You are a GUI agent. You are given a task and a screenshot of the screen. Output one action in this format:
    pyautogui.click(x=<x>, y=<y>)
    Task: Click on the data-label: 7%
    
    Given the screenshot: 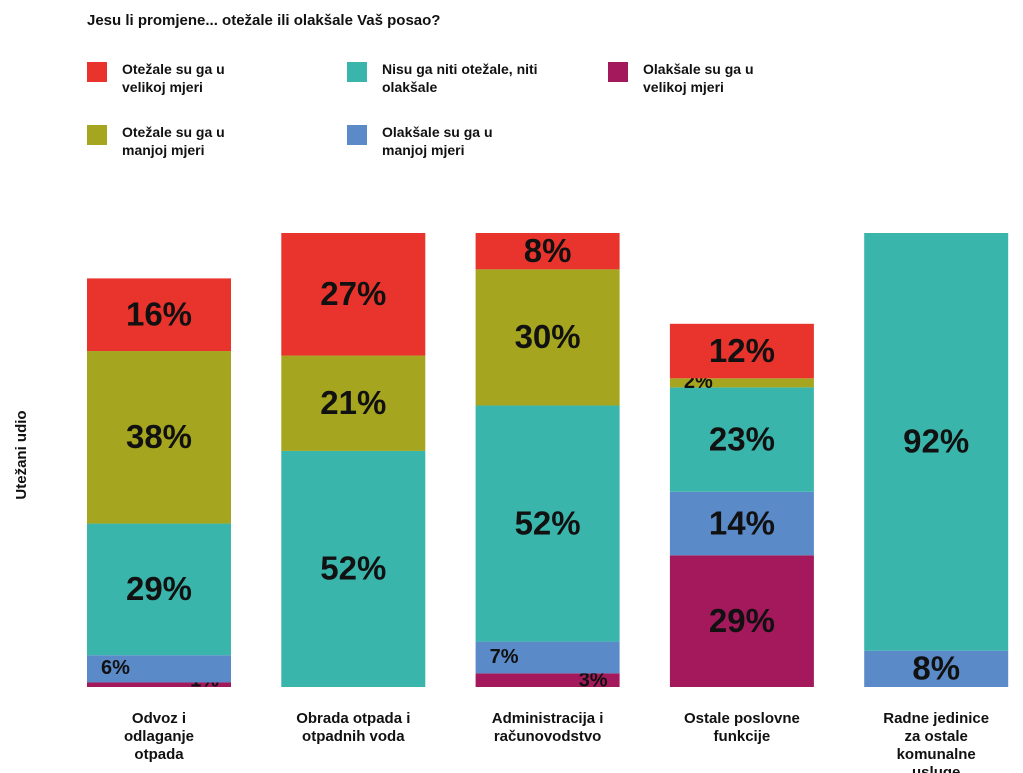 What is the action you would take?
    pyautogui.click(x=504, y=657)
    